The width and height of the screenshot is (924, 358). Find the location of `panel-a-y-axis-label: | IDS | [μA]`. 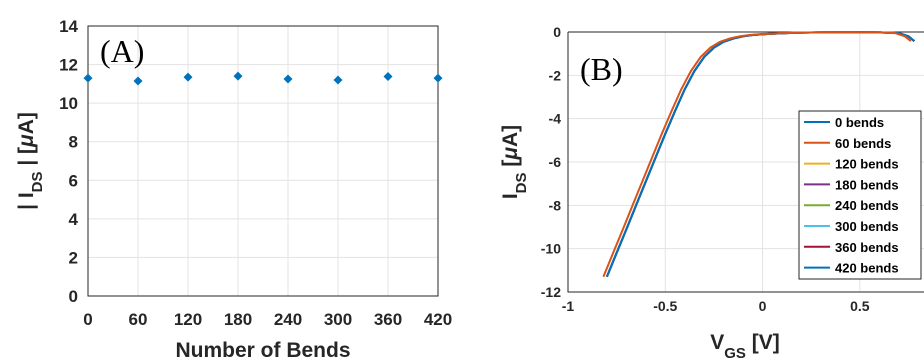

panel-a-y-axis-label: | IDS | [μA] is located at coordinates (30, 161).